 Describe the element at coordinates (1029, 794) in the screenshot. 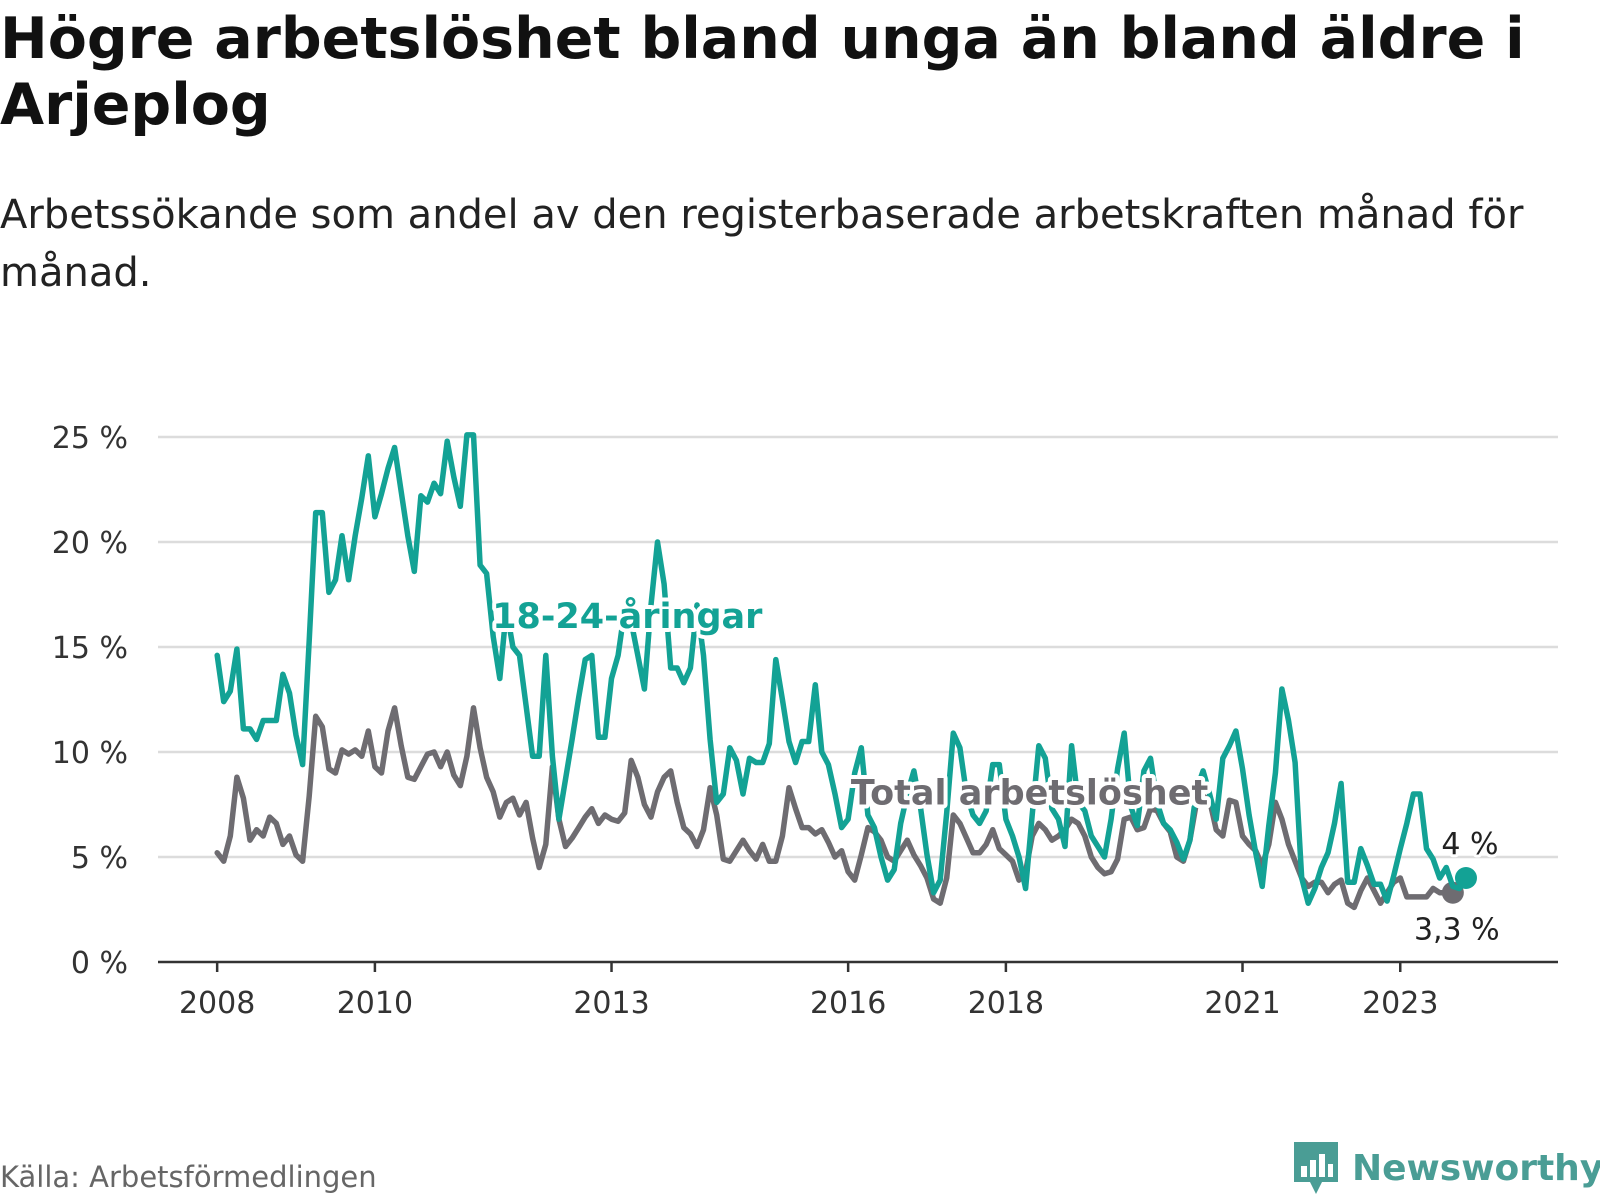

I see `series-label: Total arbetslöshet` at that location.